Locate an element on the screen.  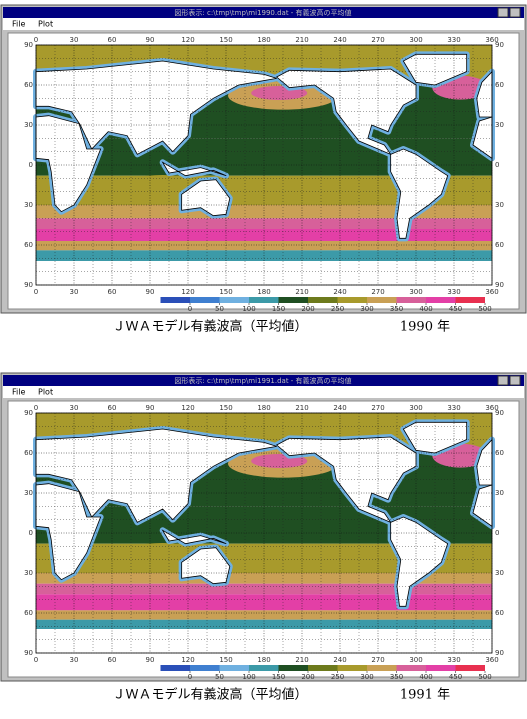
colorbar-label: 500 is located at coordinates (484, 677).